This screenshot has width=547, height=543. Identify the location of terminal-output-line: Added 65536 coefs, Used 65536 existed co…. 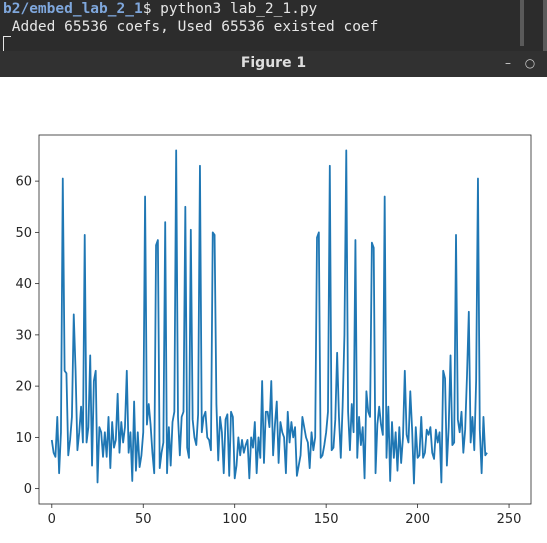
(191, 27).